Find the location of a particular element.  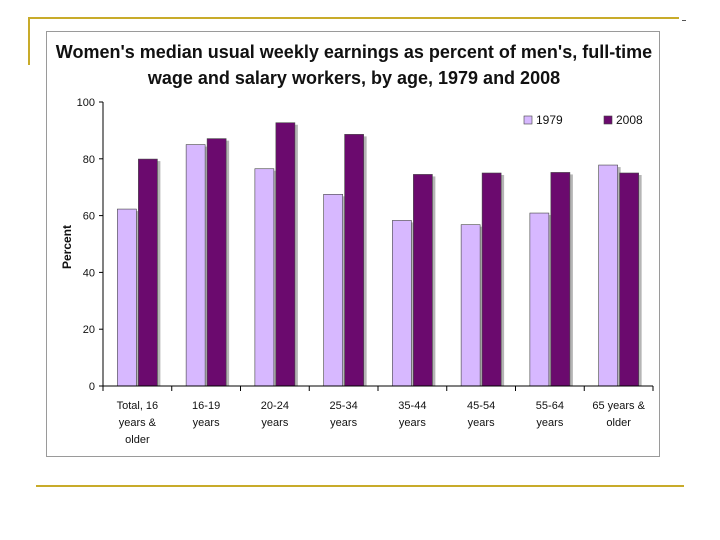

y-ticks: 0 20 40 60 80 100 is located at coordinates (90, 245).